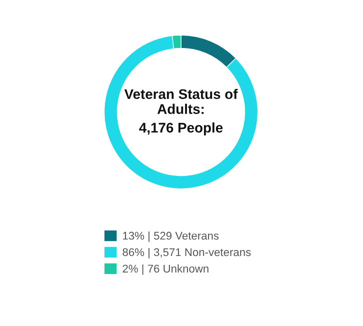 The width and height of the screenshot is (363, 326). I want to click on text: 4,176 People, so click(181, 129).